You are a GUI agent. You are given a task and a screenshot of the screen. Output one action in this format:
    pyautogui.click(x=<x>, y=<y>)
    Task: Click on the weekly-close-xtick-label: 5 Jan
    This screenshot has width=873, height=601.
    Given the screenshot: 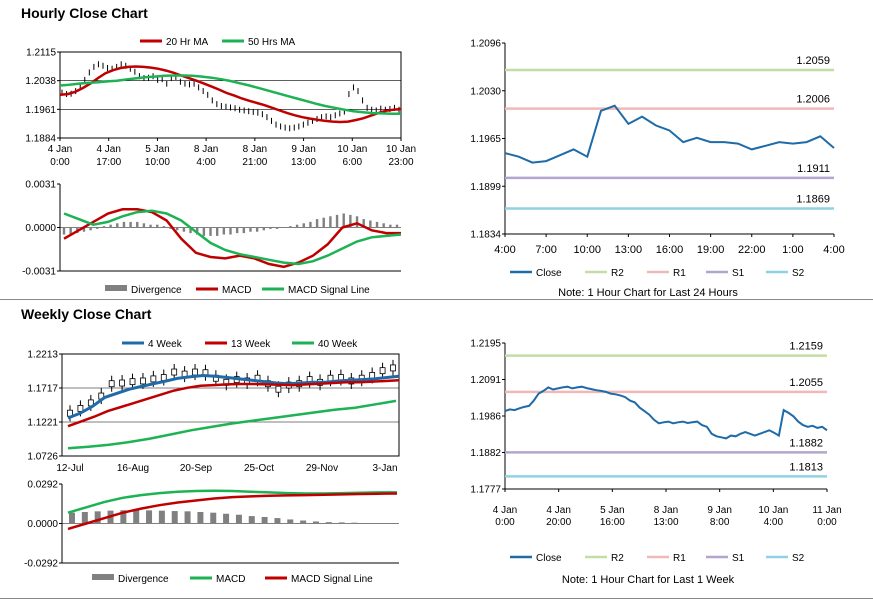 What is the action you would take?
    pyautogui.click(x=612, y=510)
    